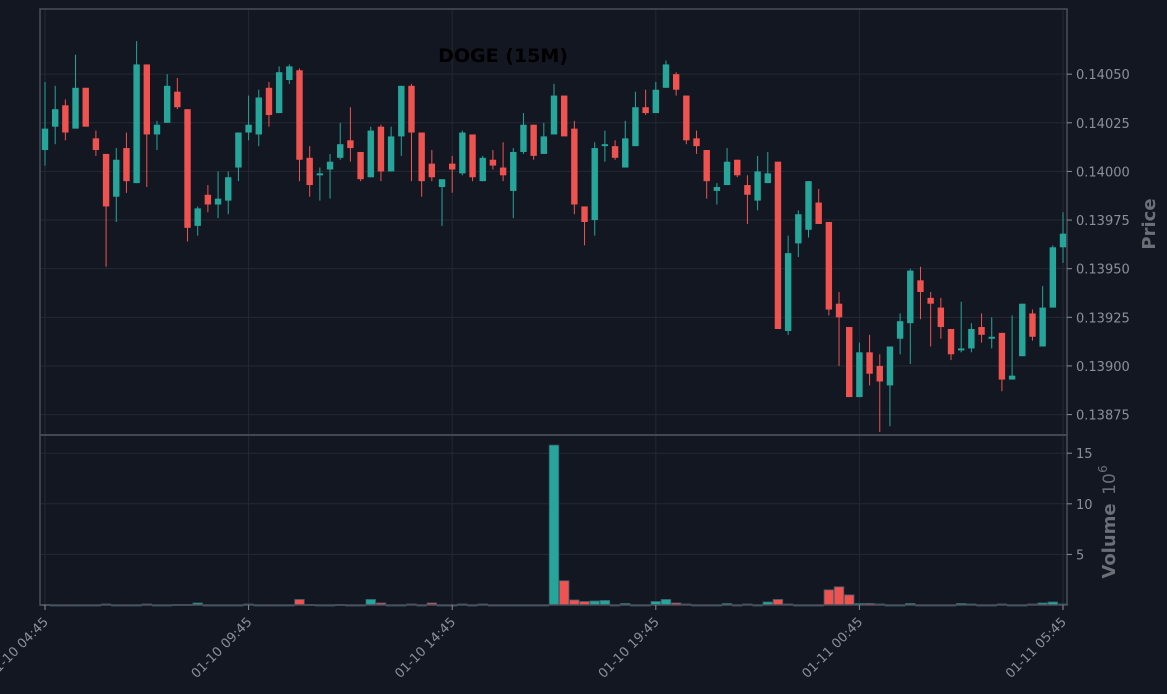 Image resolution: width=1167 pixels, height=694 pixels. Describe the element at coordinates (1080, 555) in the screenshot. I see `volume-tick-label: 5` at that location.